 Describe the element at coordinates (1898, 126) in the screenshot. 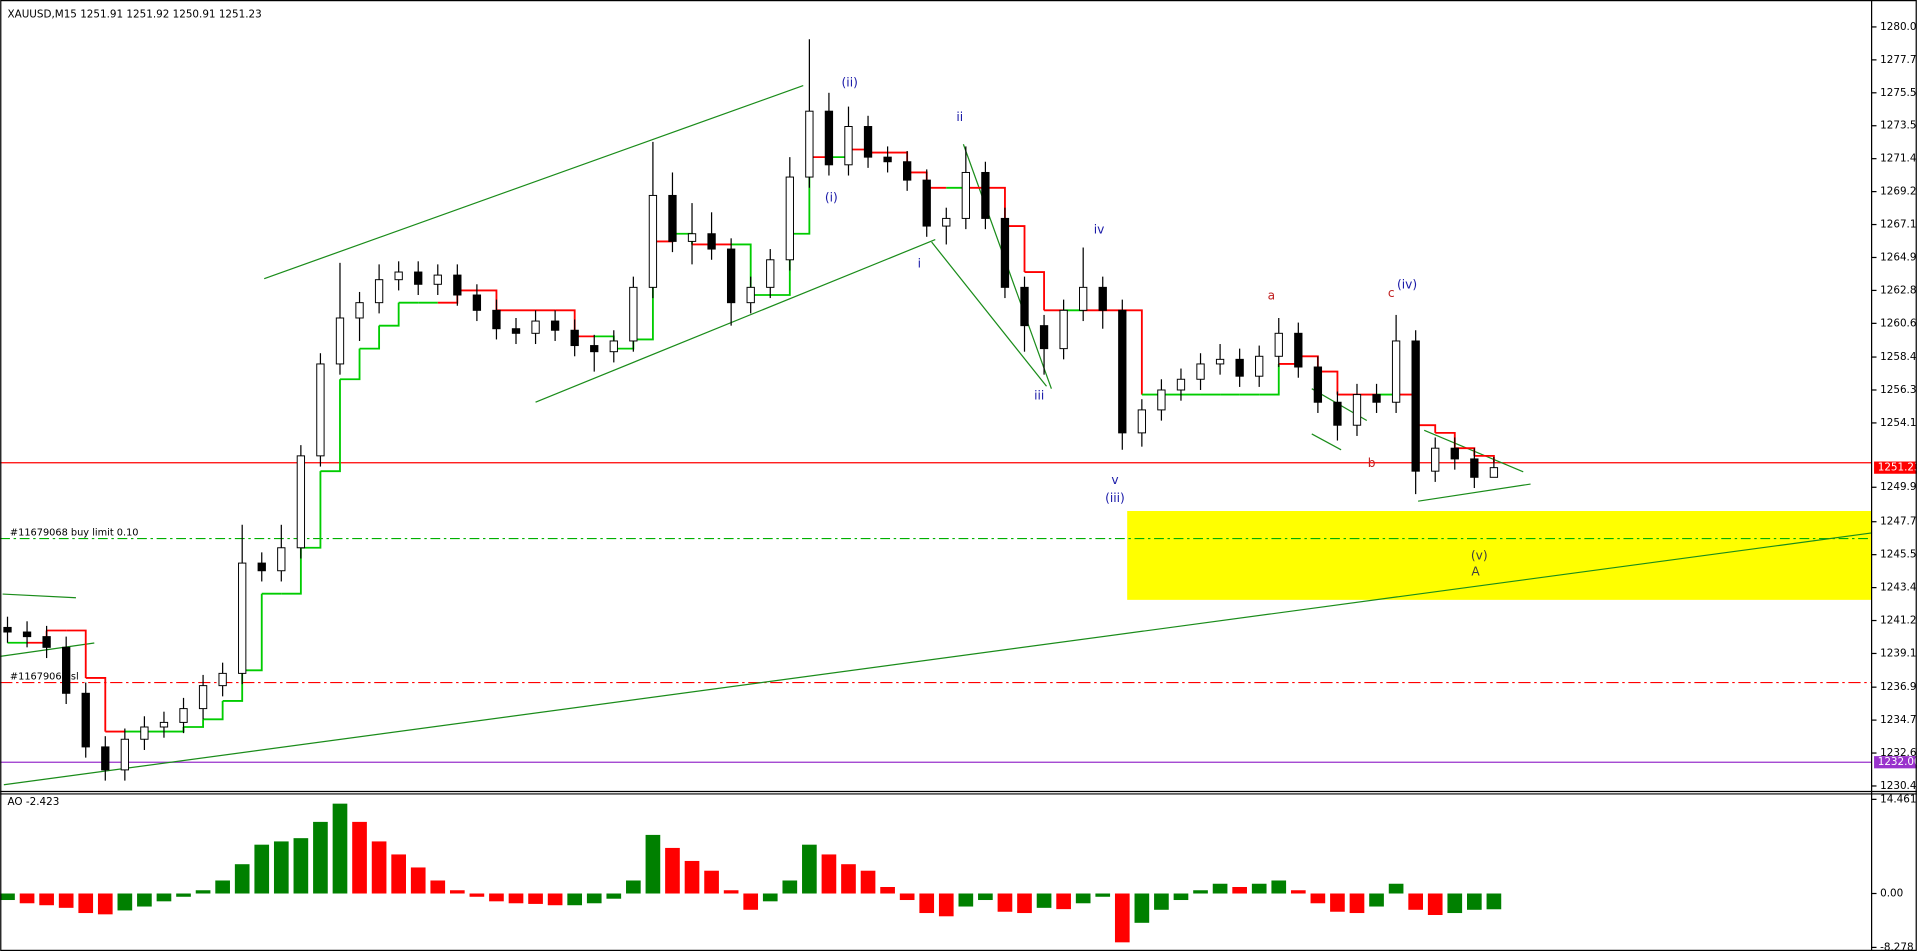

I see `y-tick-label: 1273.55` at that location.